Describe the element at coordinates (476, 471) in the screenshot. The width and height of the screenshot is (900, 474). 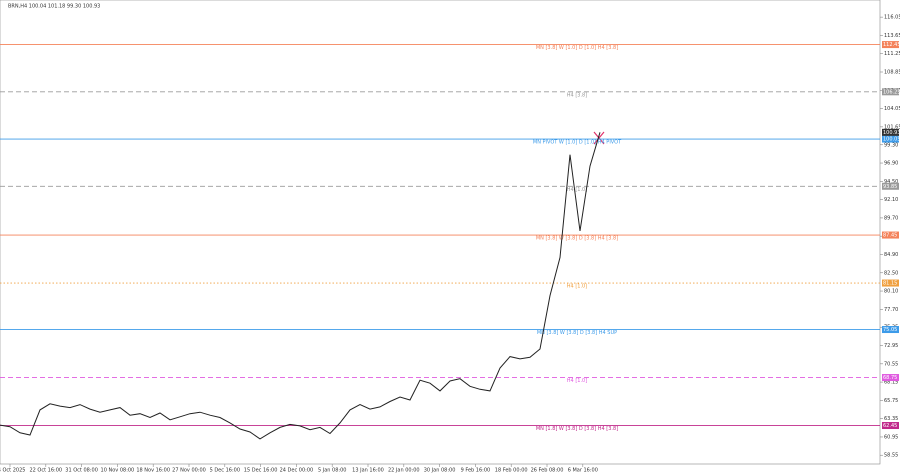
I see `x-tick-label: 9 Feb 16:00` at that location.